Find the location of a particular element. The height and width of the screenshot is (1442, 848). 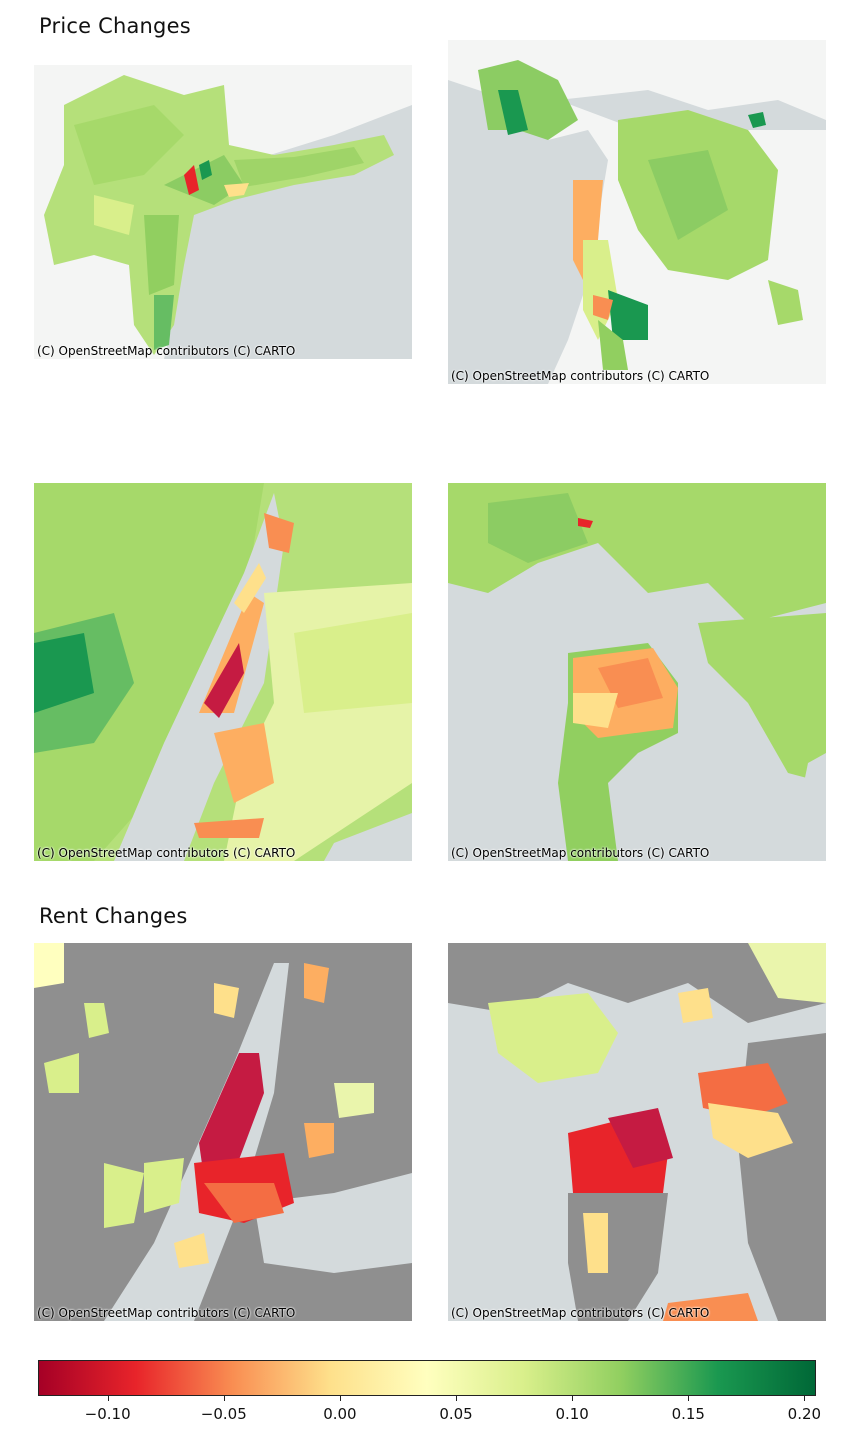

rent-changes-title: Rent Changes is located at coordinates (113, 916).